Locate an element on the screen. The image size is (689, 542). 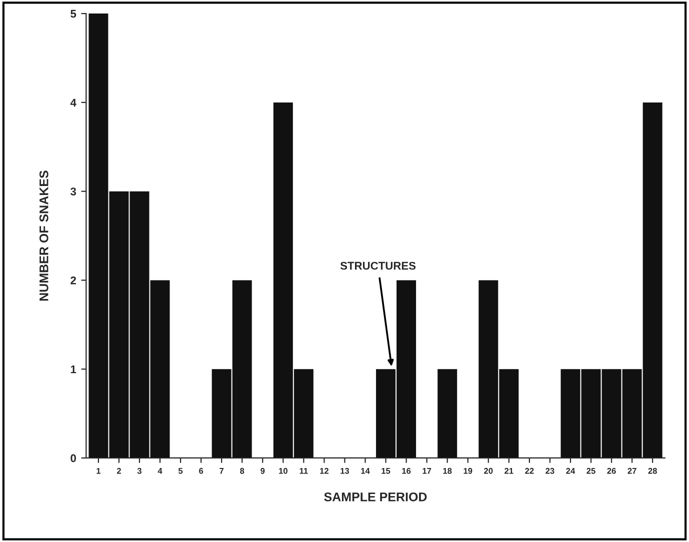
x-tick-label: 14 is located at coordinates (365, 471).